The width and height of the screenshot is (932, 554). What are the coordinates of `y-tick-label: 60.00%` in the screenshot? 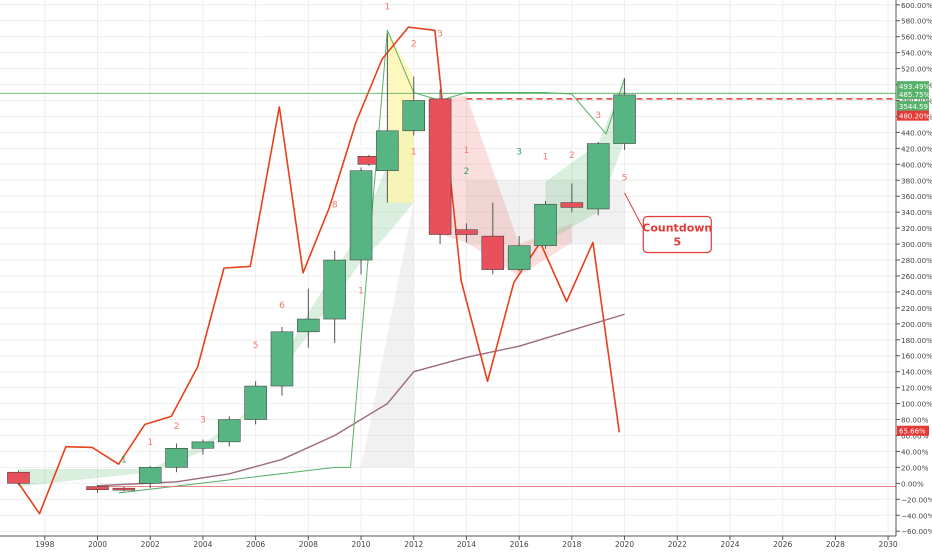 It's located at (915, 436).